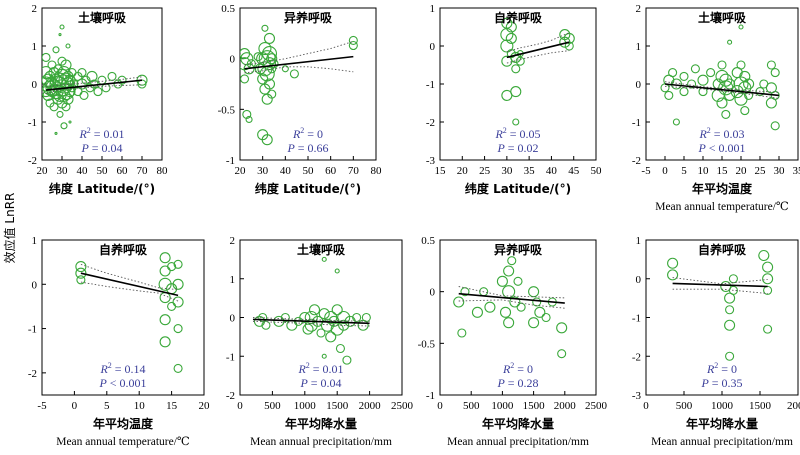 This screenshot has width=800, height=455. I want to click on r-squared-label: R2 = 0.03, so click(721, 133).